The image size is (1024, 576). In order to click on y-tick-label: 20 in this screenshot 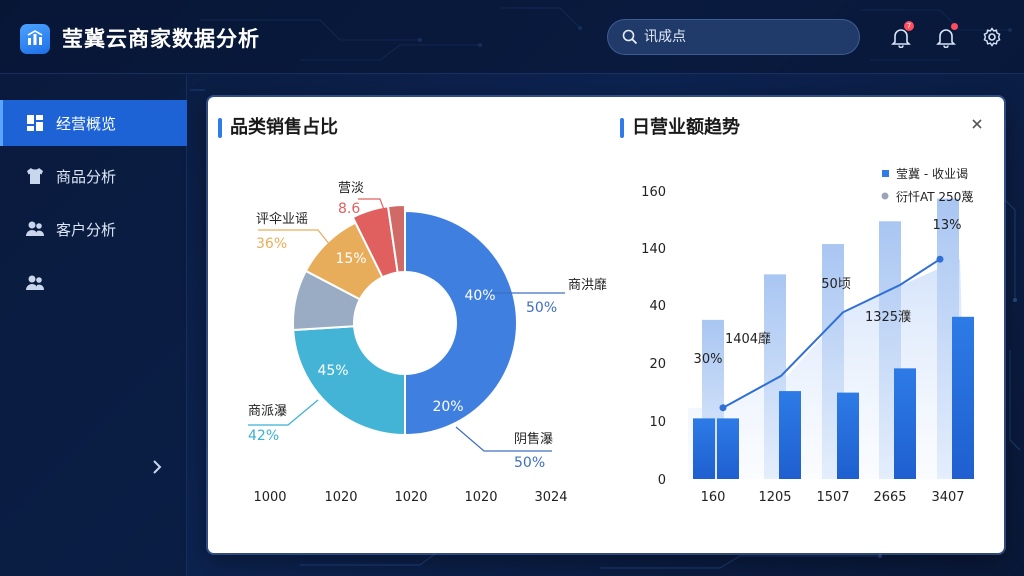, I will do `click(657, 364)`.